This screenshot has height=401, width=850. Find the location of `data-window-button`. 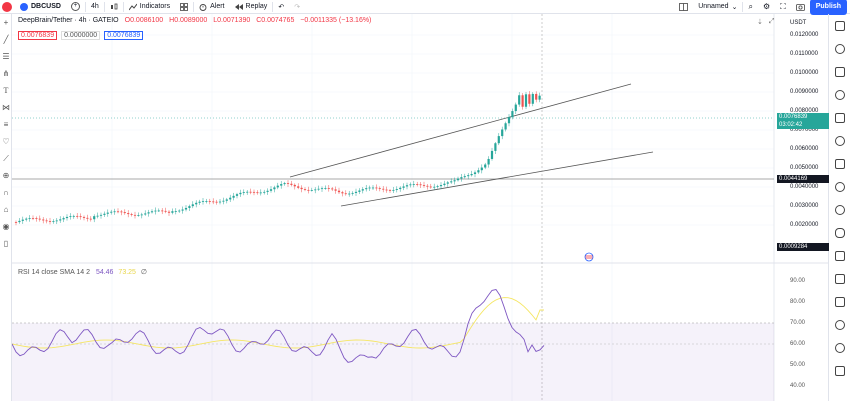

data-window-button is located at coordinates (839, 71).